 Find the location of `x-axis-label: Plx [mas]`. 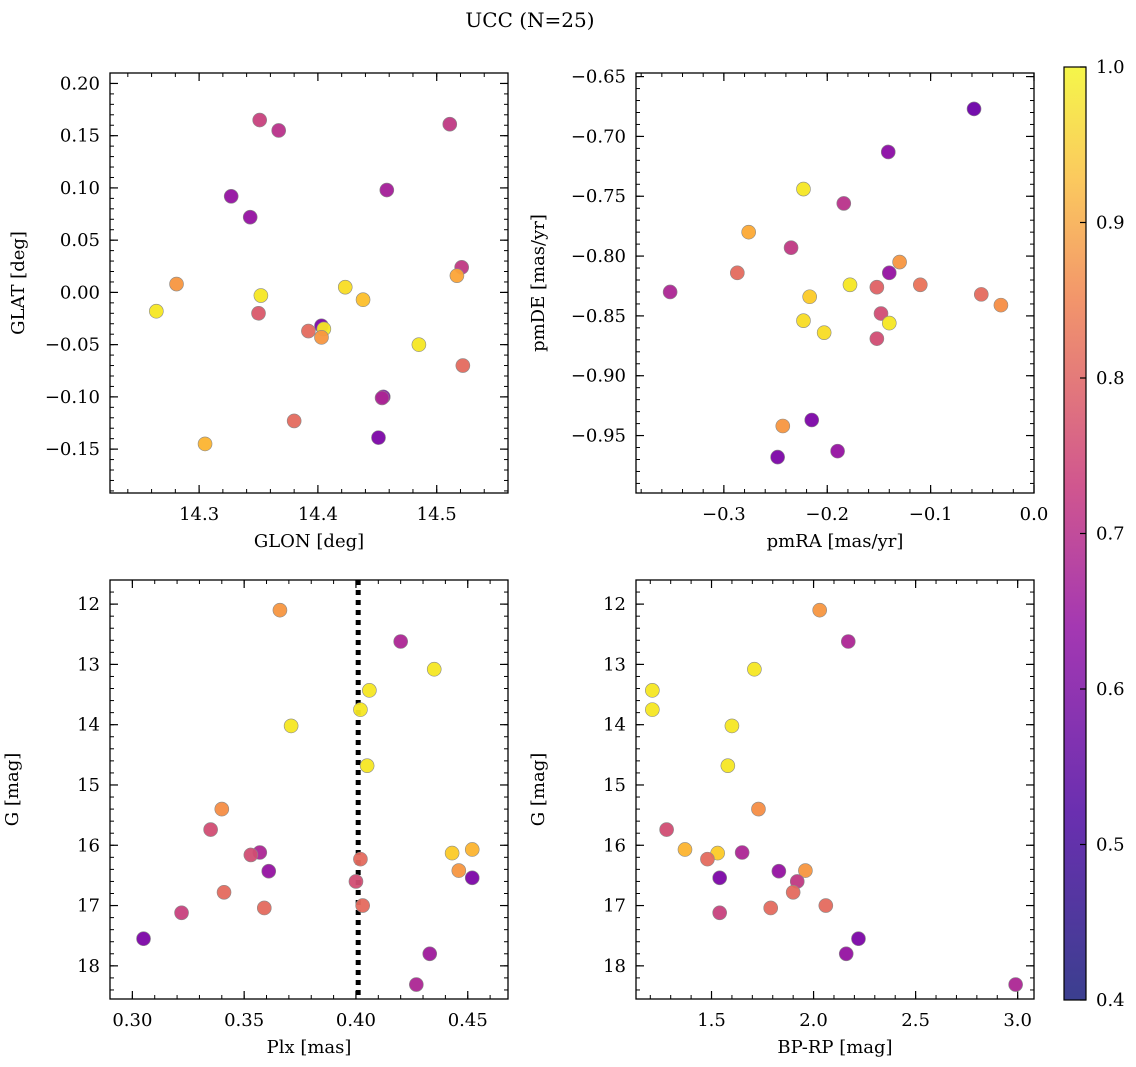

x-axis-label: Plx [mas] is located at coordinates (309, 1047).